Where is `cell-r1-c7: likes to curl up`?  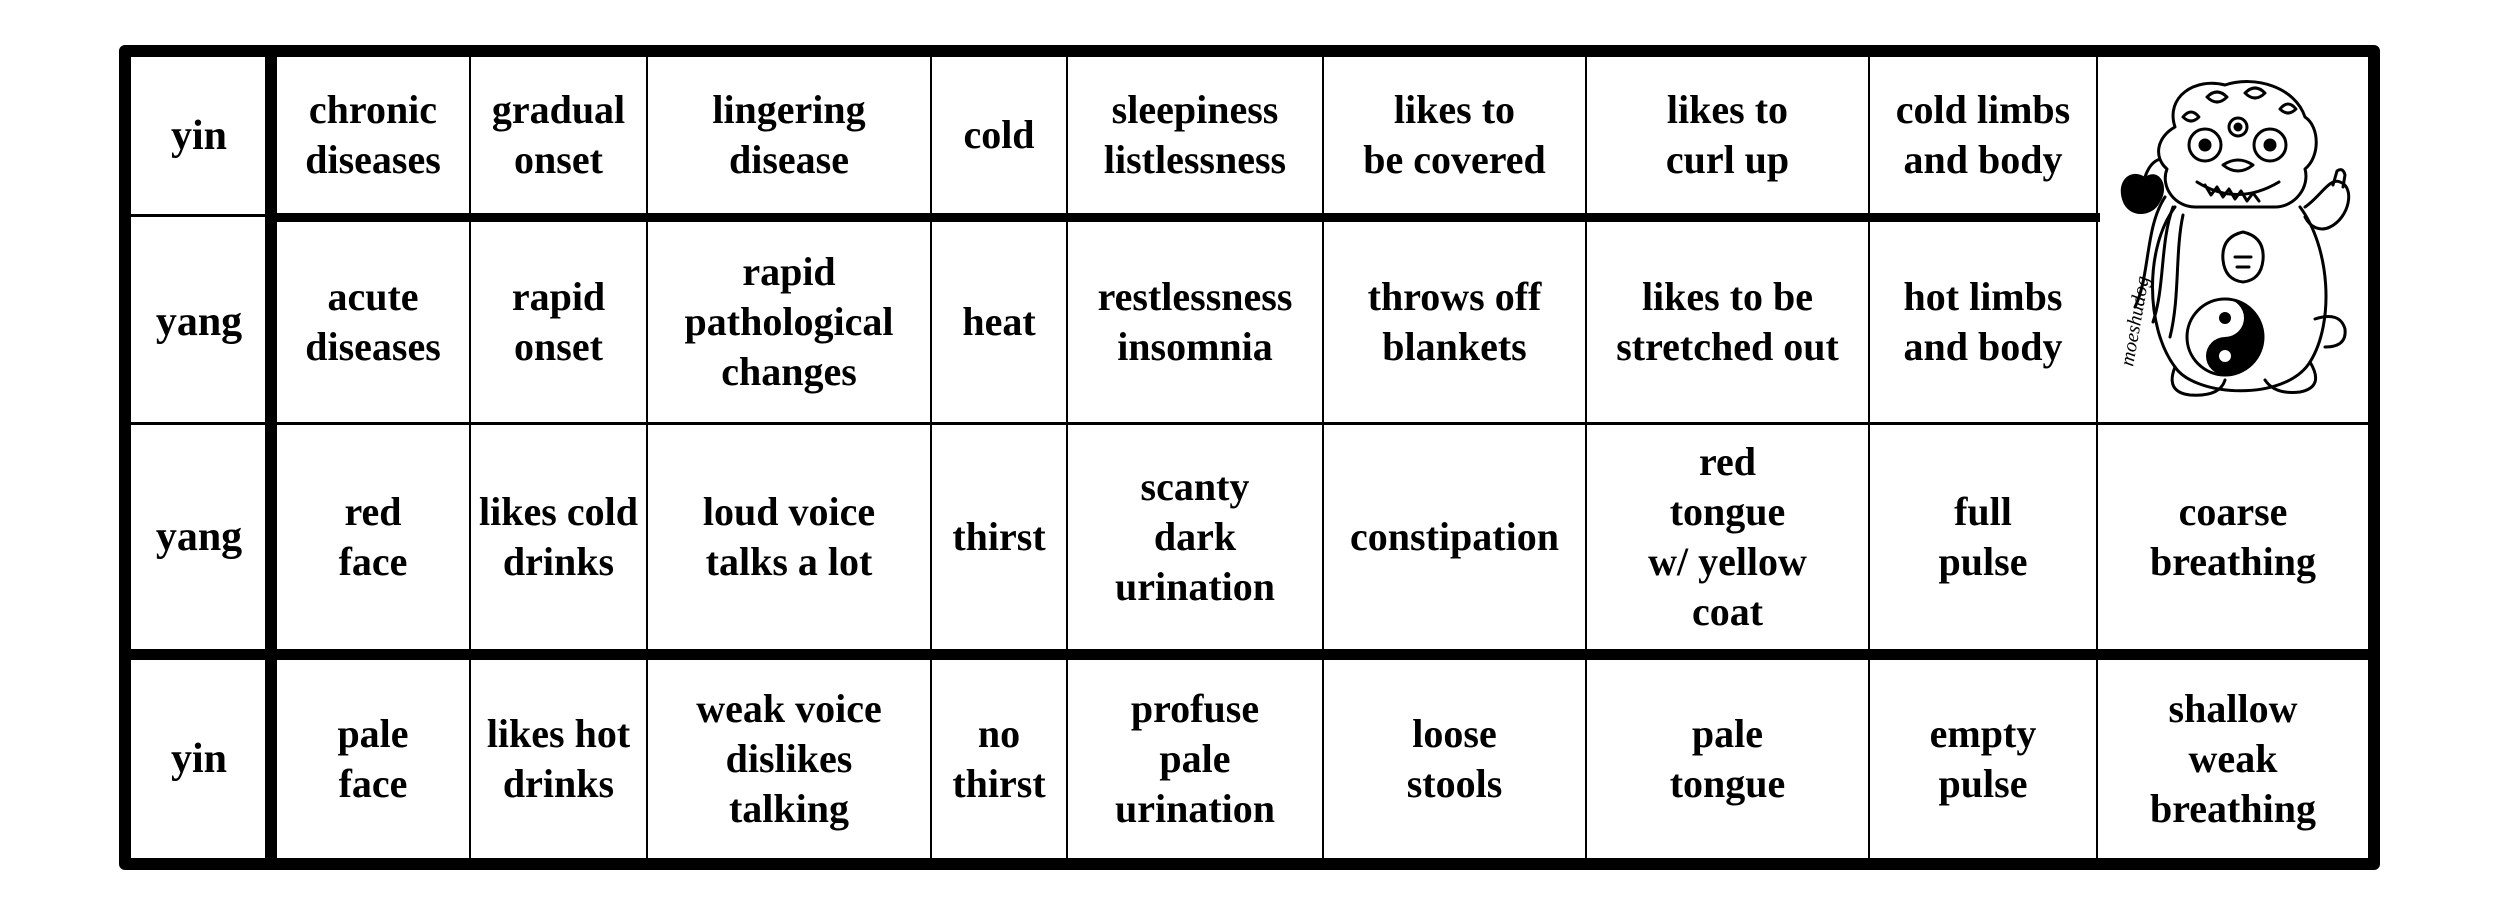 cell-r1-c7: likes to curl up is located at coordinates (1727, 134).